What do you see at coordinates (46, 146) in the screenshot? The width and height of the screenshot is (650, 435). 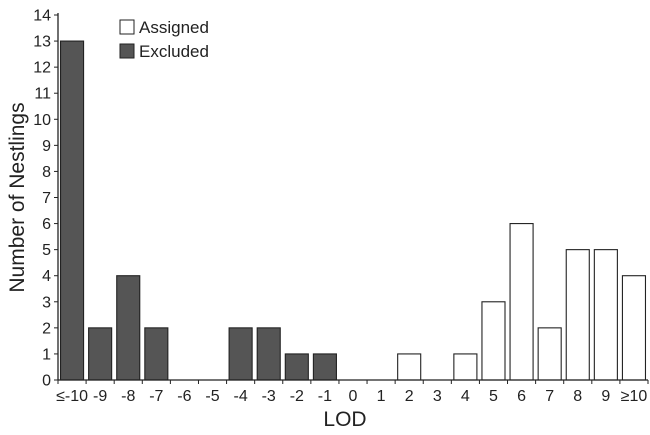 I see `y-tick-label-9: 9` at bounding box center [46, 146].